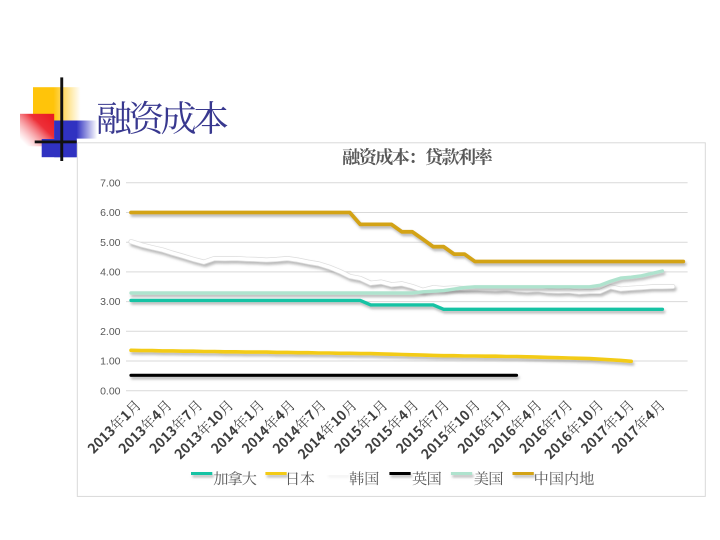 The image size is (720, 540). Describe the element at coordinates (110, 332) in the screenshot. I see `svg-text: 2.00` at that location.